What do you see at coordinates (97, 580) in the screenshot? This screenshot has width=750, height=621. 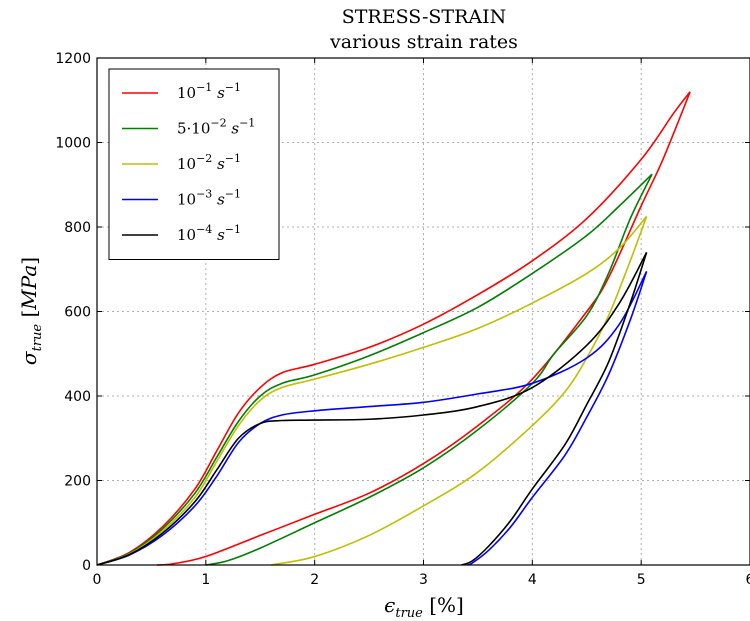 I see `x-tick-label: 0` at bounding box center [97, 580].